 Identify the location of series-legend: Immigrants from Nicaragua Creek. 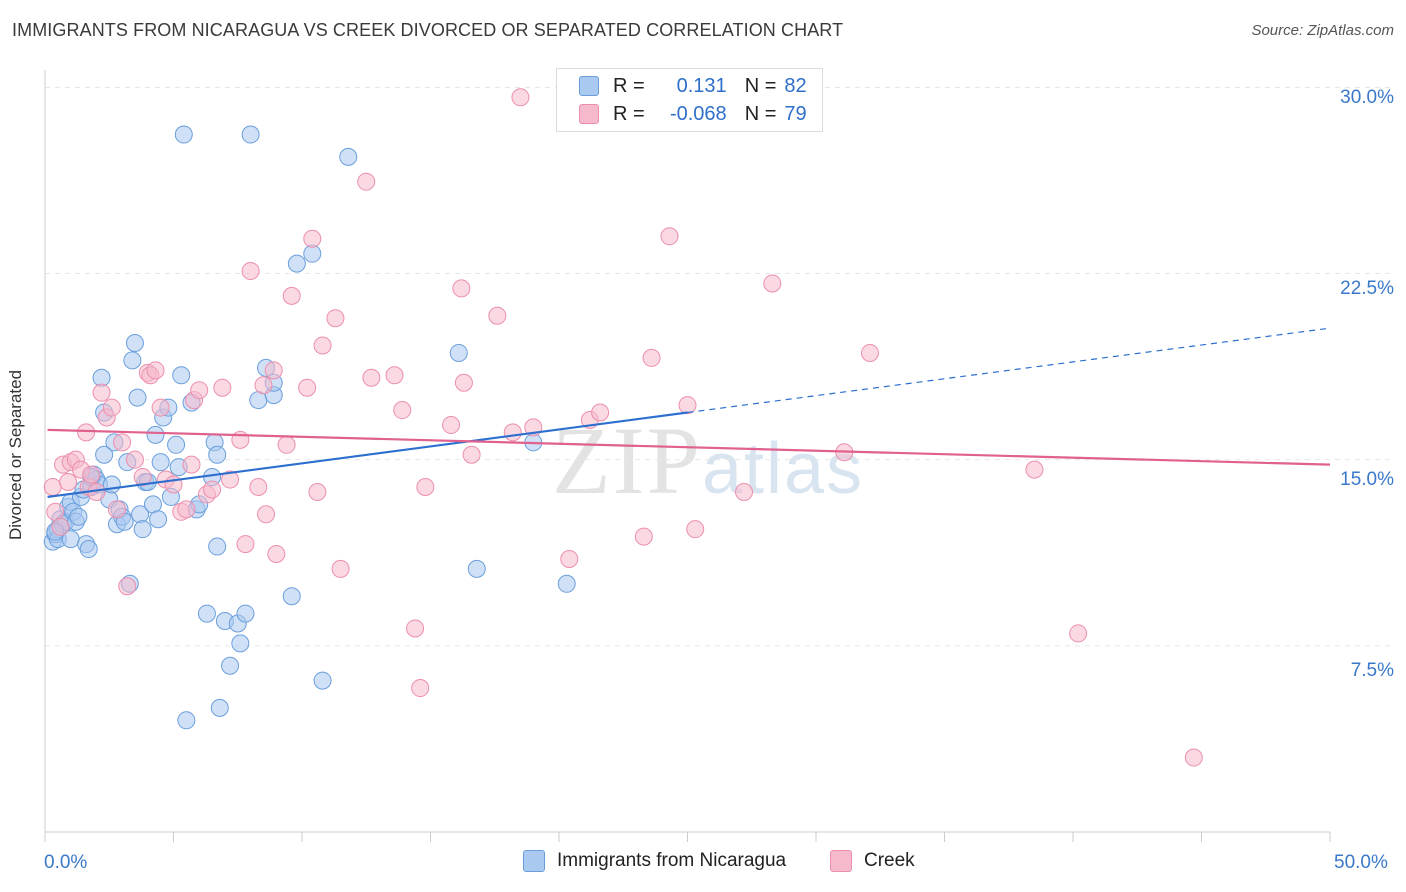
(703, 864).